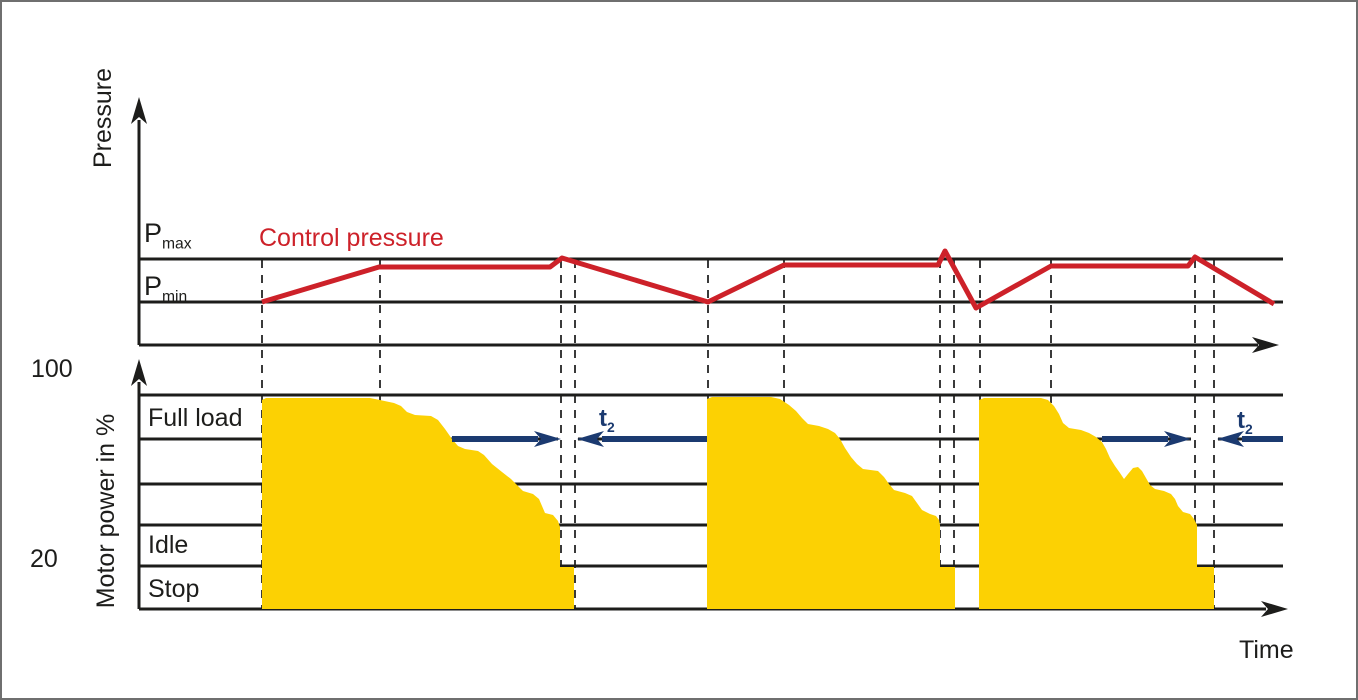 This screenshot has height=700, width=1358. Describe the element at coordinates (1265, 345) in the screenshot. I see `pressure-time-axis-arrowhead` at that location.